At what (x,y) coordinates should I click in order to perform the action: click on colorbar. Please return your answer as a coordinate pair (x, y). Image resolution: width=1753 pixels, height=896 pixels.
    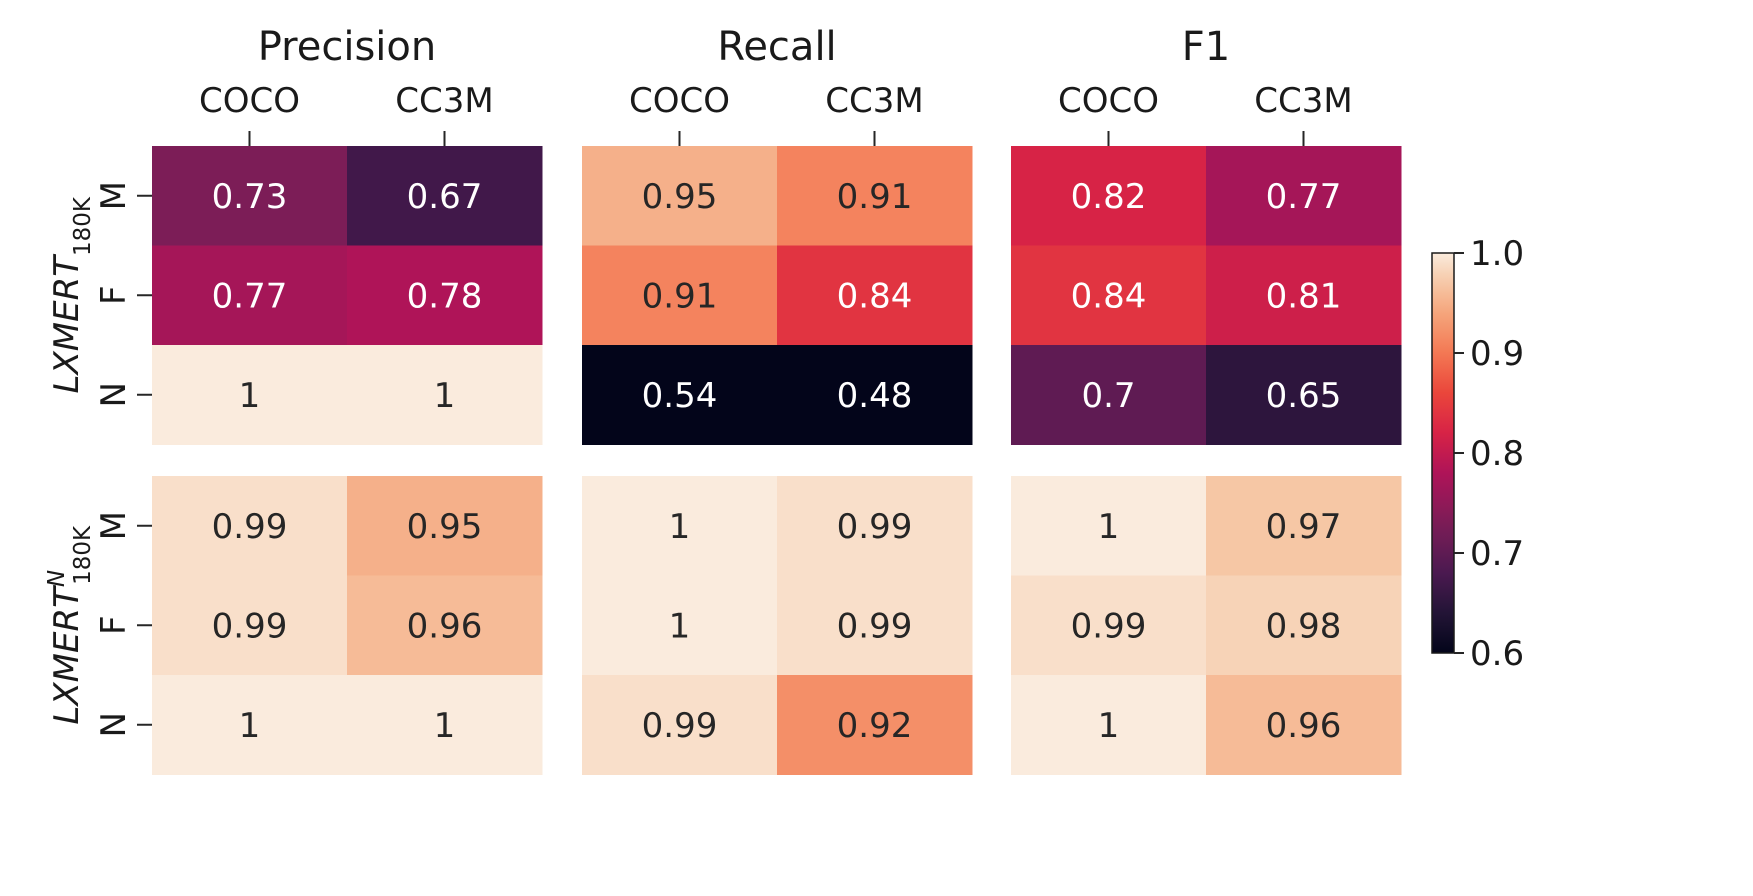
    Looking at the image, I should click on (1443, 453).